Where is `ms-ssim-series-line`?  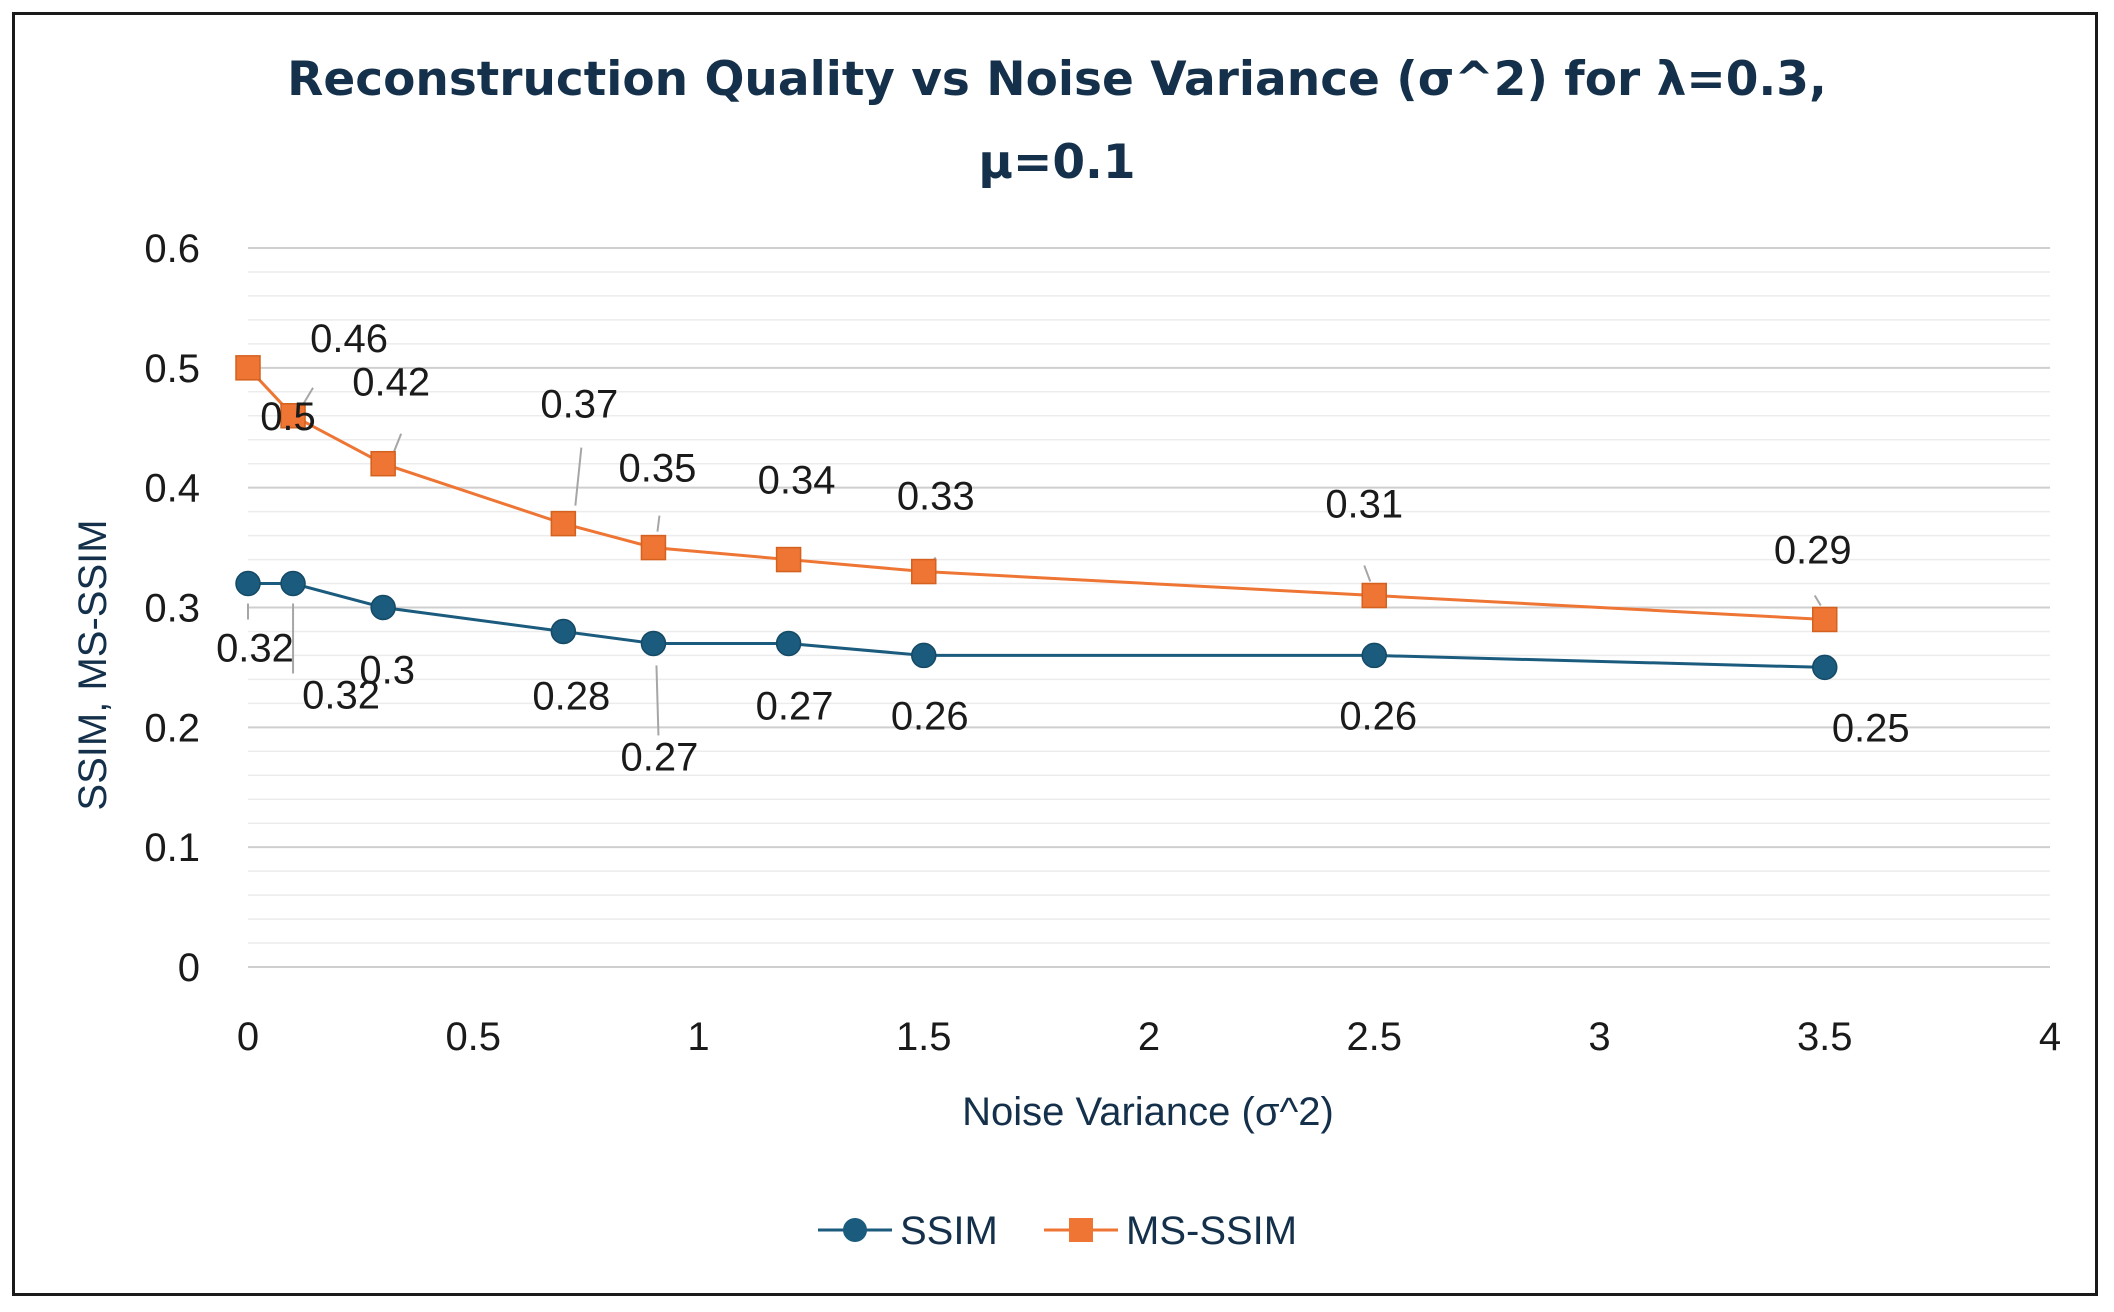 ms-ssim-series-line is located at coordinates (1035, 493).